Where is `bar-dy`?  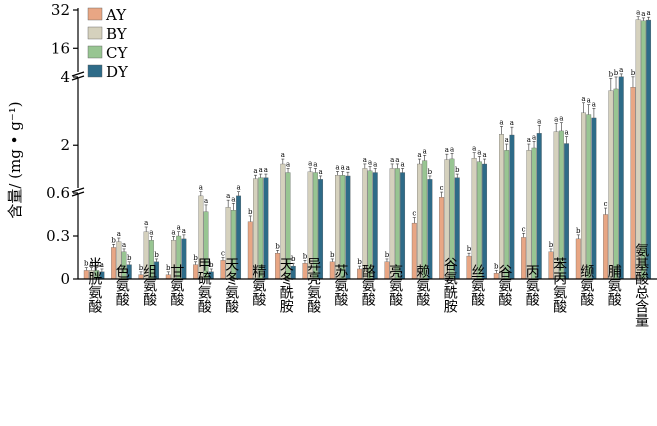 bar-dy is located at coordinates (649, 149).